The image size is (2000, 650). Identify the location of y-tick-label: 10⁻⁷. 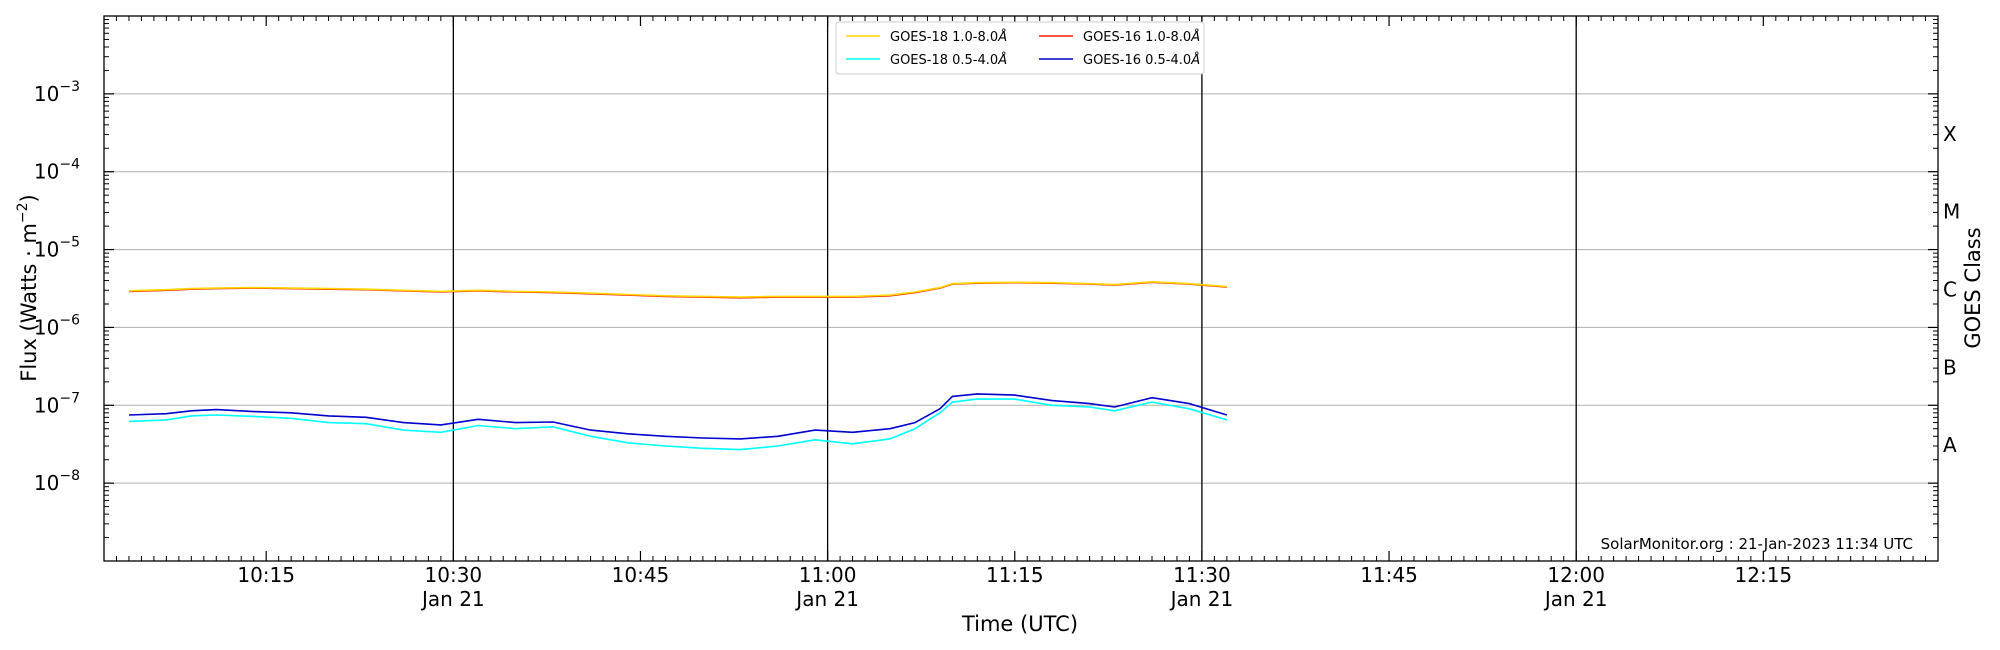
(57, 403).